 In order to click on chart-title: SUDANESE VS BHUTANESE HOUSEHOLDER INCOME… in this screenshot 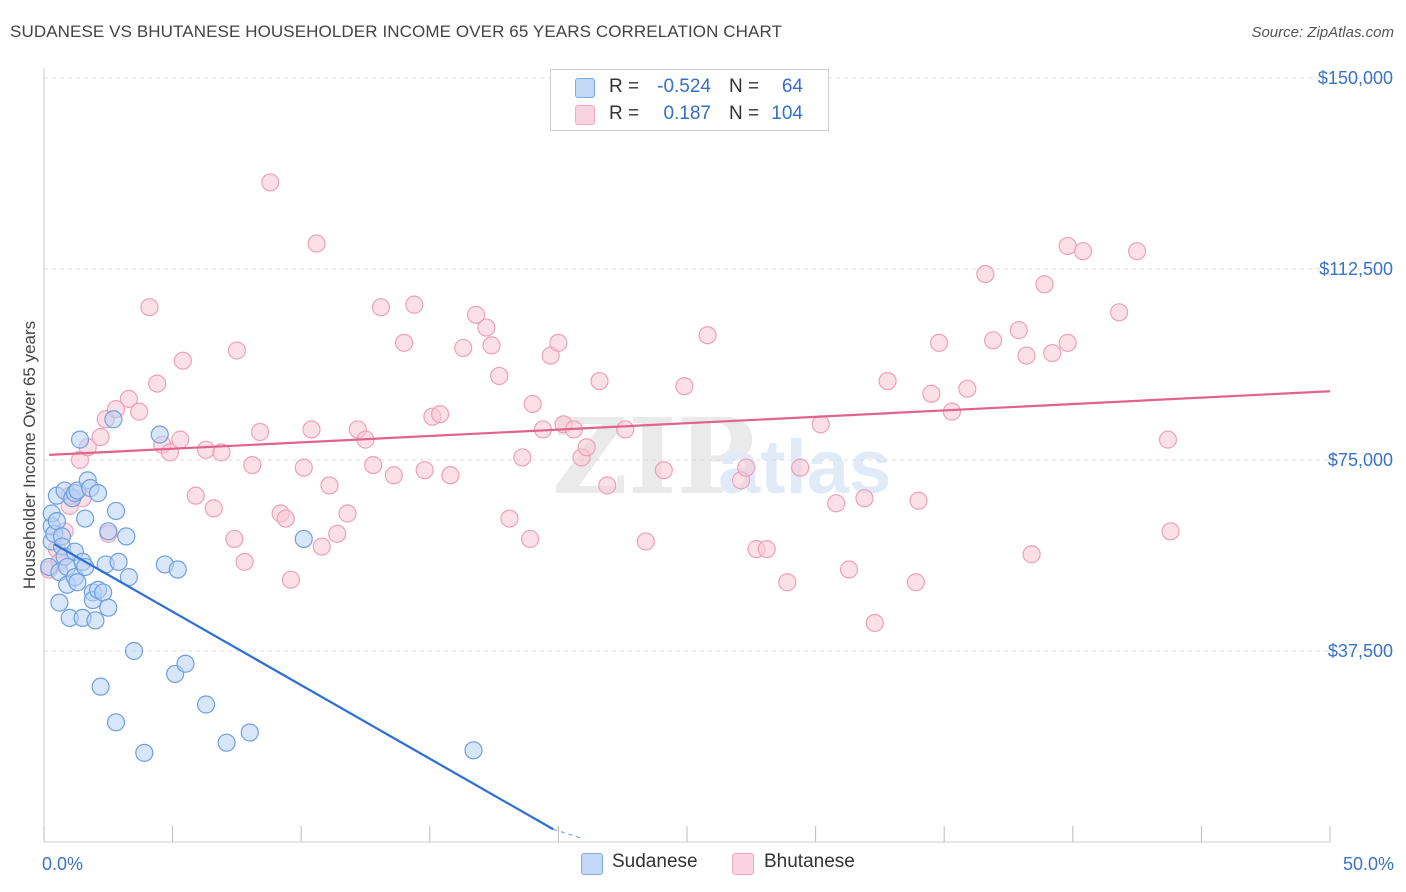, I will do `click(396, 31)`.